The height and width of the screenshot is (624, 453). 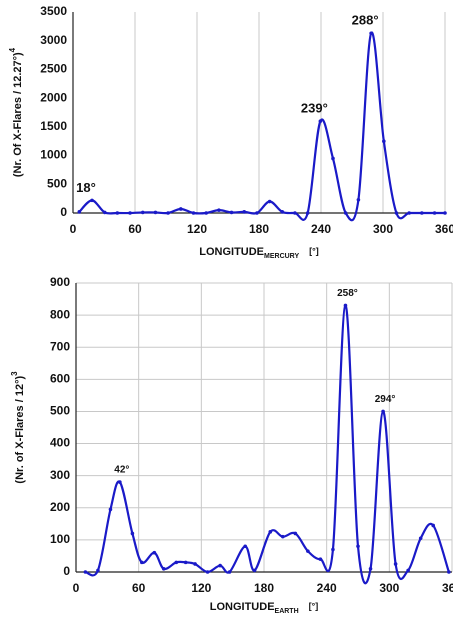 I want to click on y-tick-label: 900, so click(x=60, y=282).